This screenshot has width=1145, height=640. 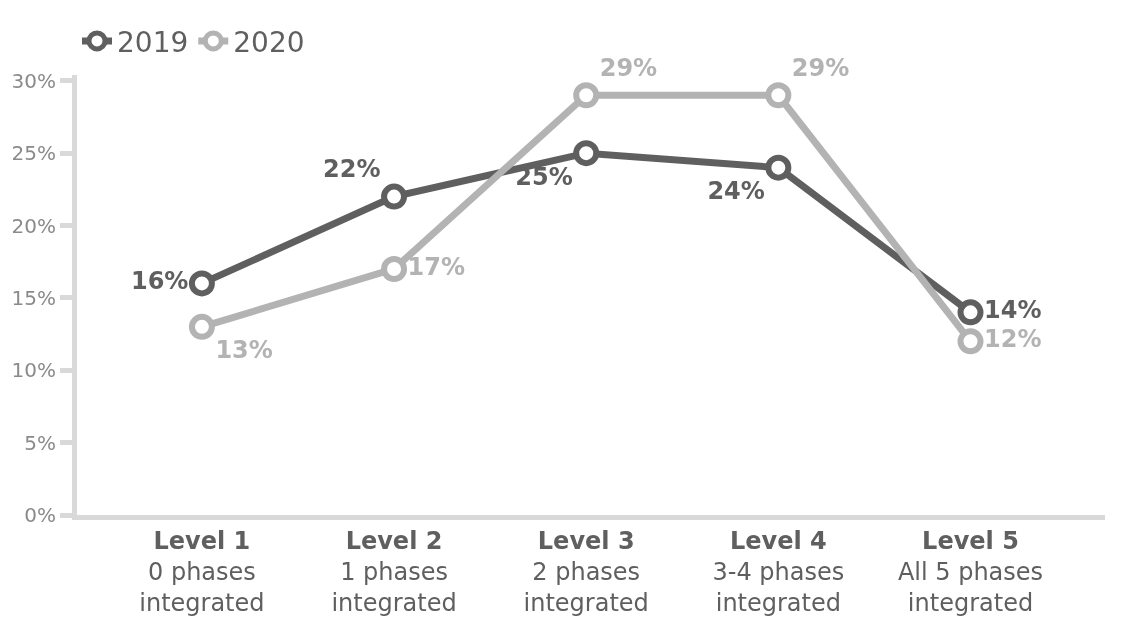 I want to click on x-tick-label: Level 3 2 phases integrated, so click(x=586, y=572).